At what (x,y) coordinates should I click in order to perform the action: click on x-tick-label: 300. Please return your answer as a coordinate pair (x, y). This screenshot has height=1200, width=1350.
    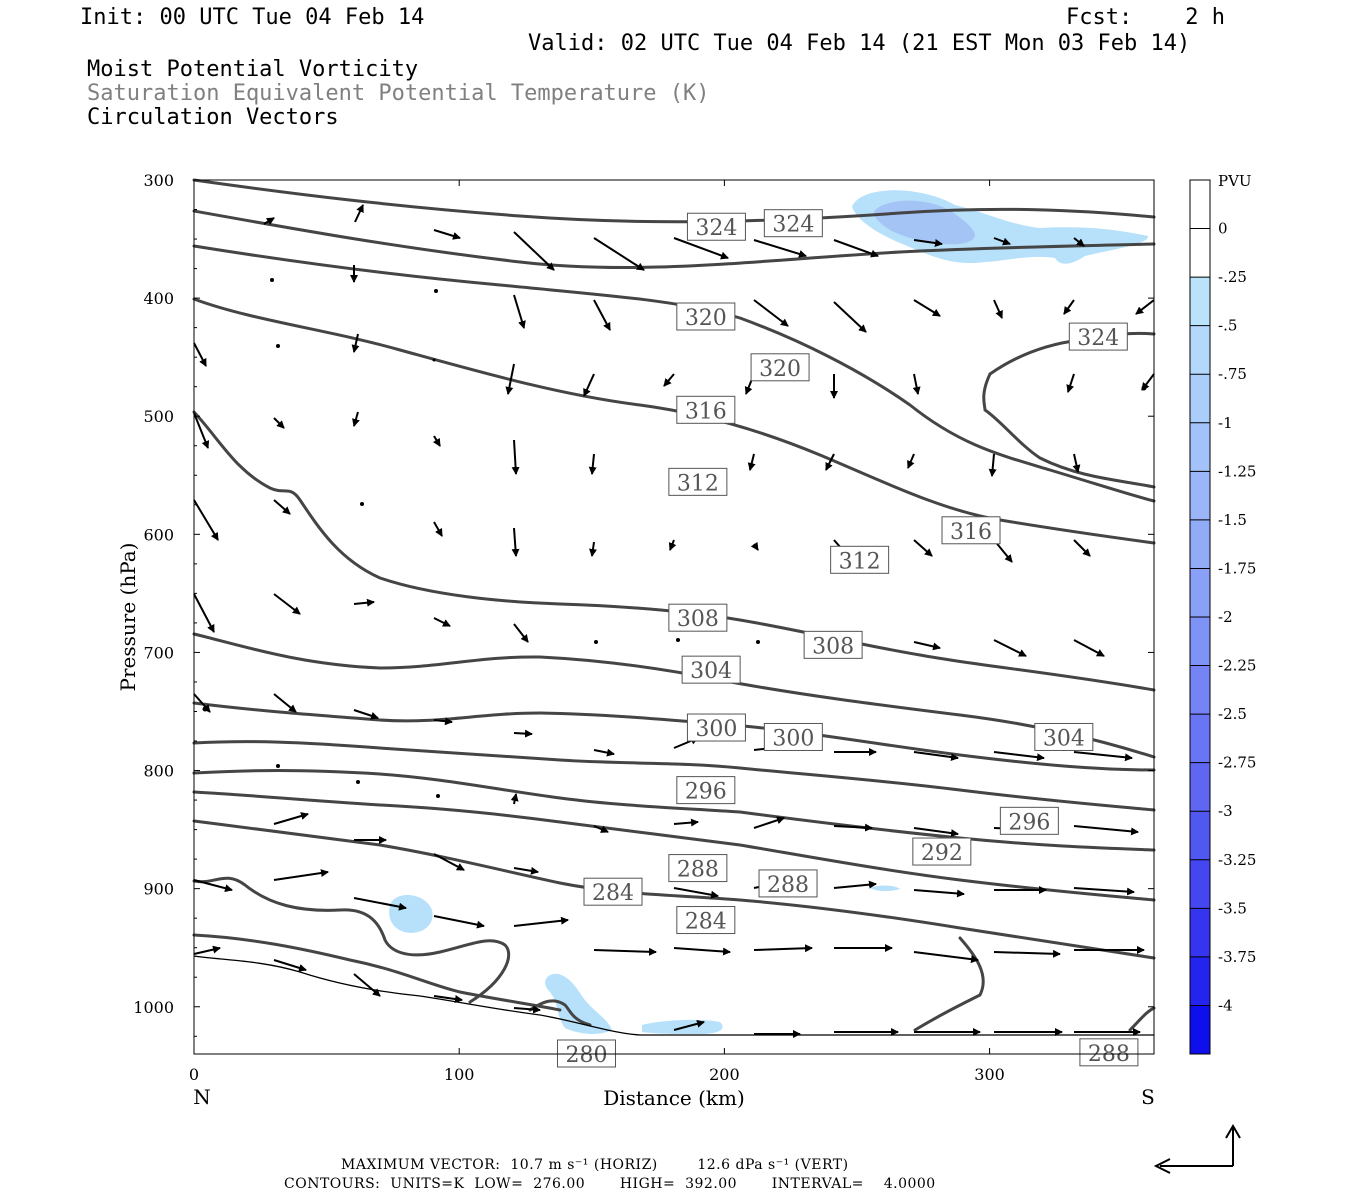
    Looking at the image, I should click on (989, 1074).